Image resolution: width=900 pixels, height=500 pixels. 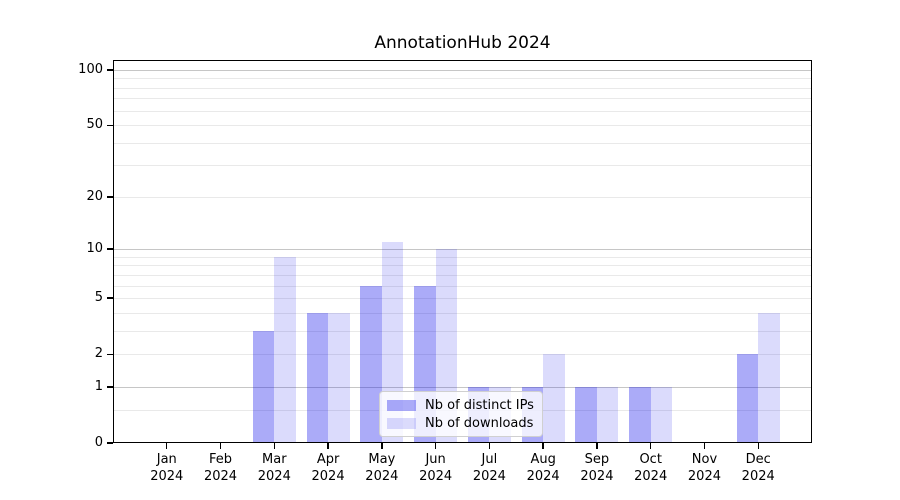 I want to click on x-tick-month: Nov, so click(x=704, y=459).